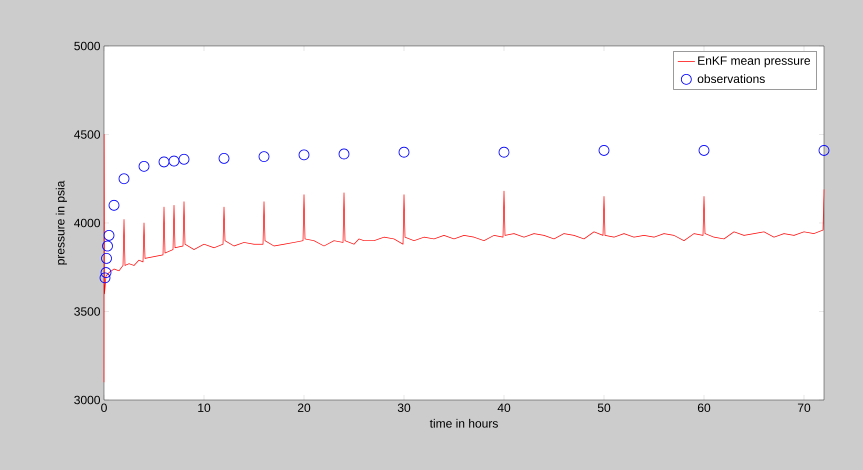  I want to click on legend-label: observations, so click(731, 79).